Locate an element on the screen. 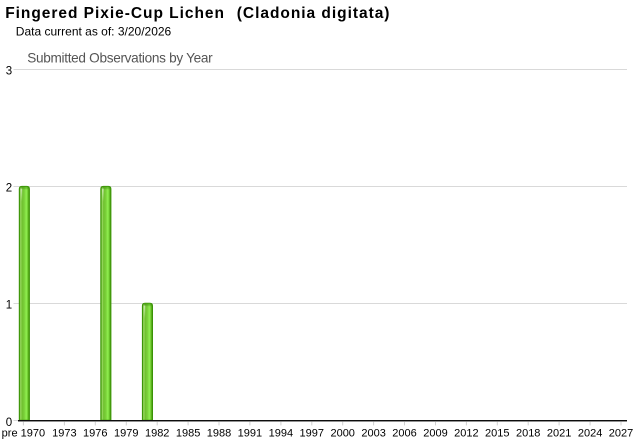 The height and width of the screenshot is (442, 640). svg-text: 3 is located at coordinates (9, 72).